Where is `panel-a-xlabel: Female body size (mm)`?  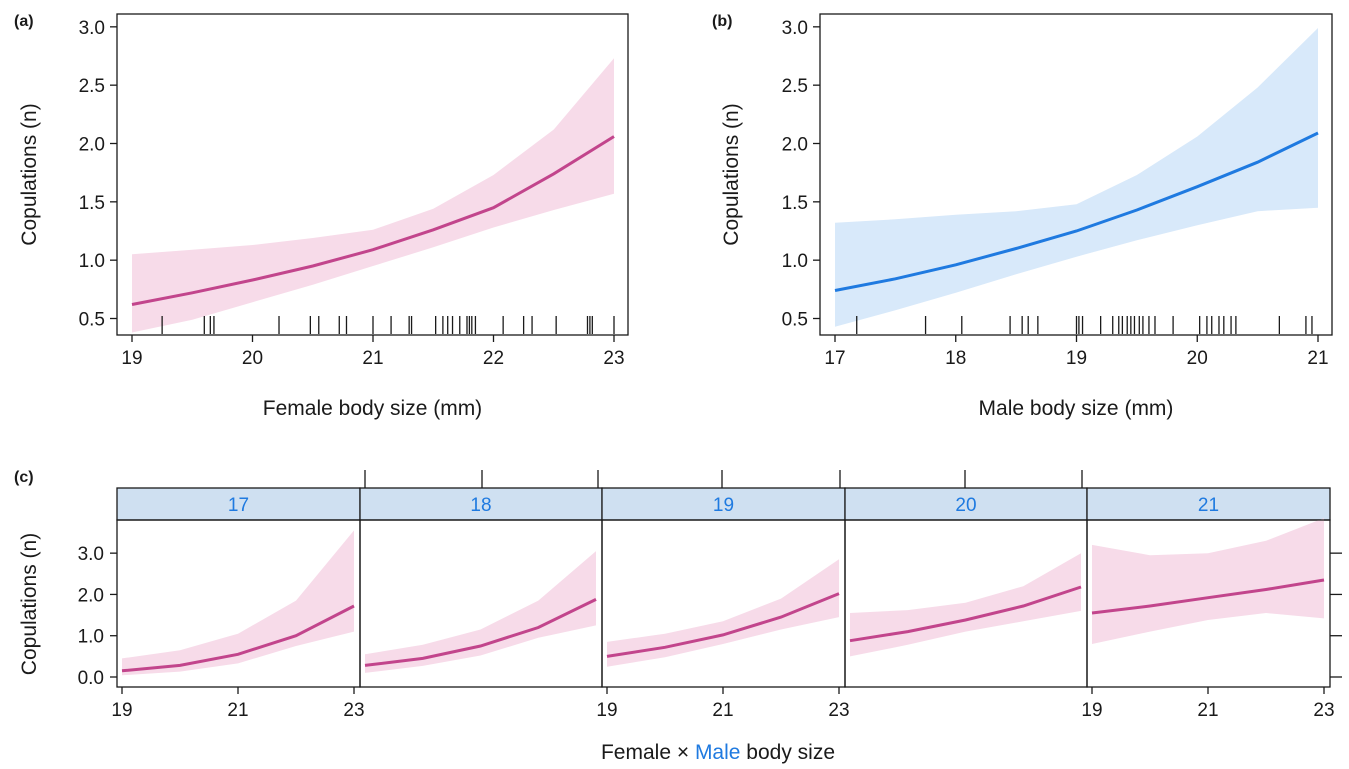 panel-a-xlabel: Female body size (mm) is located at coordinates (372, 408).